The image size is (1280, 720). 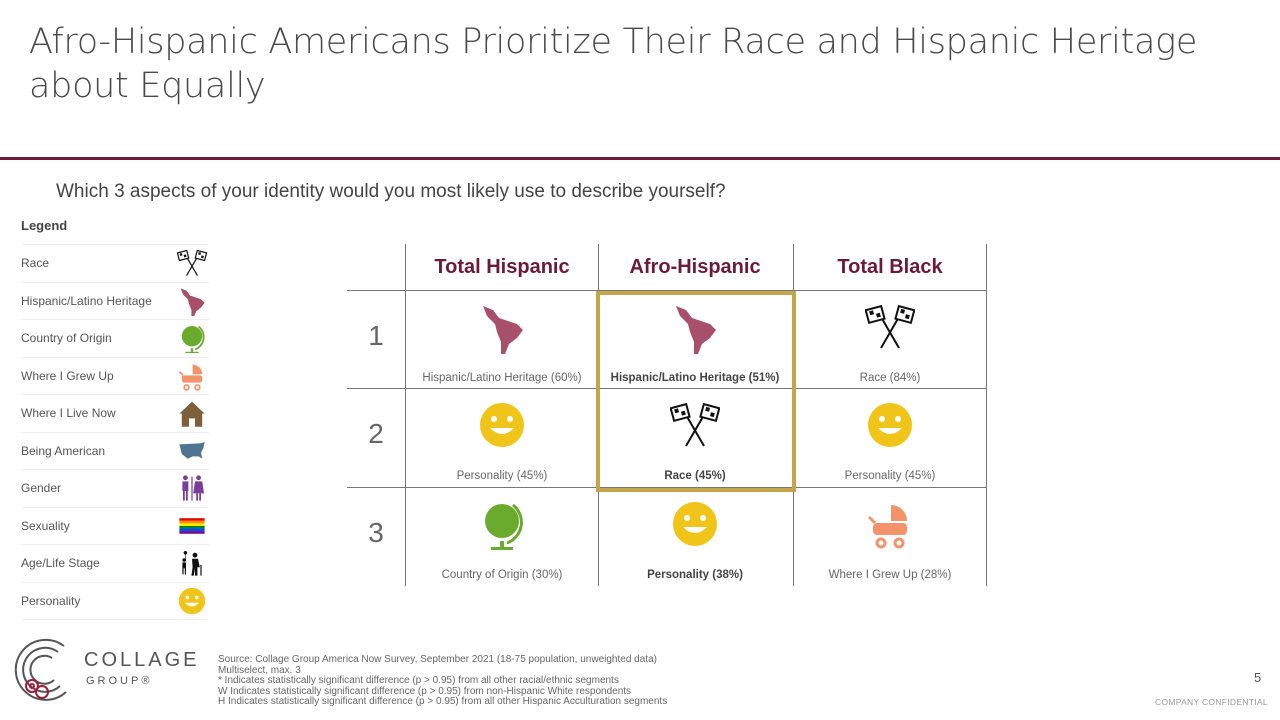 I want to click on cell-label: Where I Grew Up (28%), so click(x=890, y=575).